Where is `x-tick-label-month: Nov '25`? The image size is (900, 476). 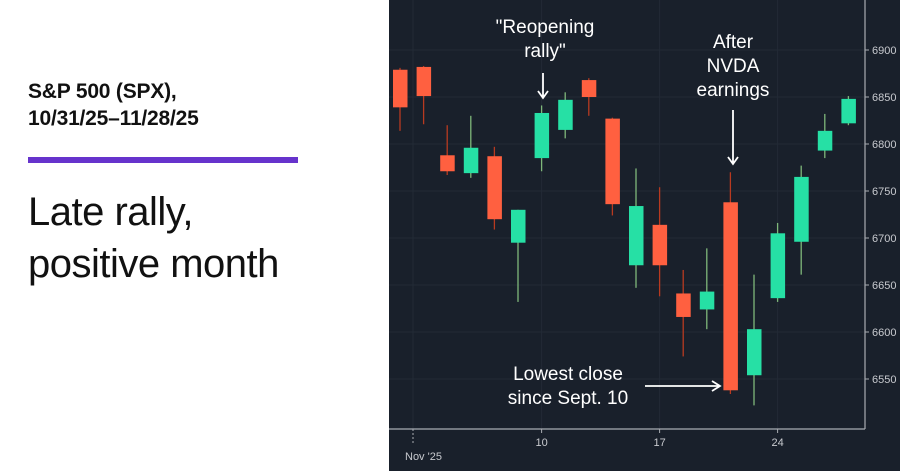
x-tick-label-month: Nov '25 is located at coordinates (423, 457).